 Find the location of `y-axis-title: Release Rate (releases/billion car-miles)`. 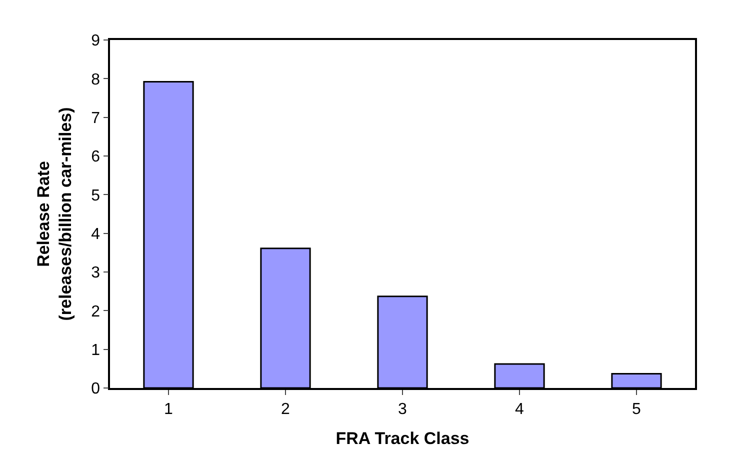

y-axis-title: Release Rate (releases/billion car-miles) is located at coordinates (55, 214).